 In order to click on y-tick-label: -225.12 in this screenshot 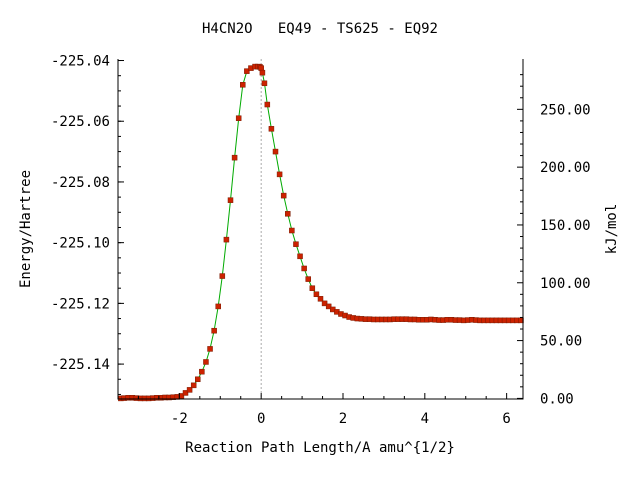, I will do `click(80, 304)`.